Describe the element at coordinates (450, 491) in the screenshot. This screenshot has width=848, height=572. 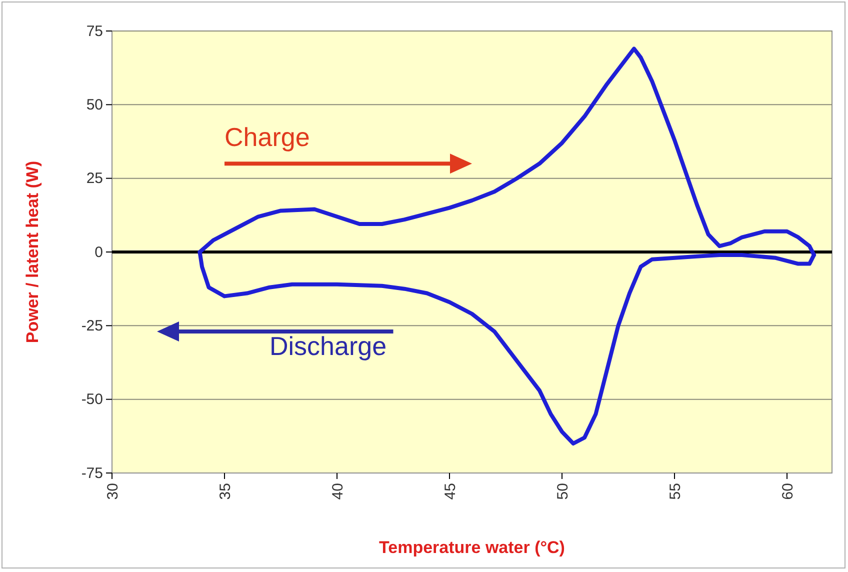
I see `x-tick-label: 45` at that location.